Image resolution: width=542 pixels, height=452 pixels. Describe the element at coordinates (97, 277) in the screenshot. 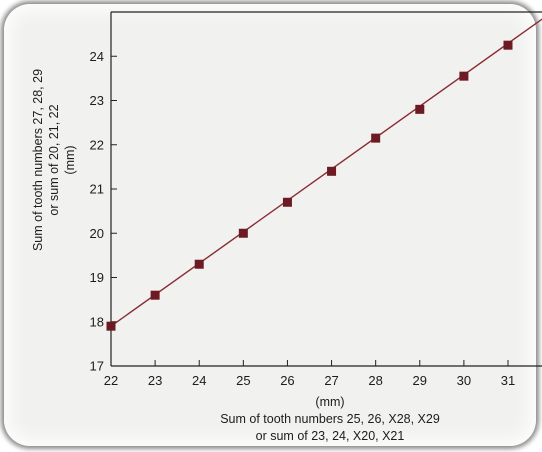

I see `y-tick-label: 19` at that location.